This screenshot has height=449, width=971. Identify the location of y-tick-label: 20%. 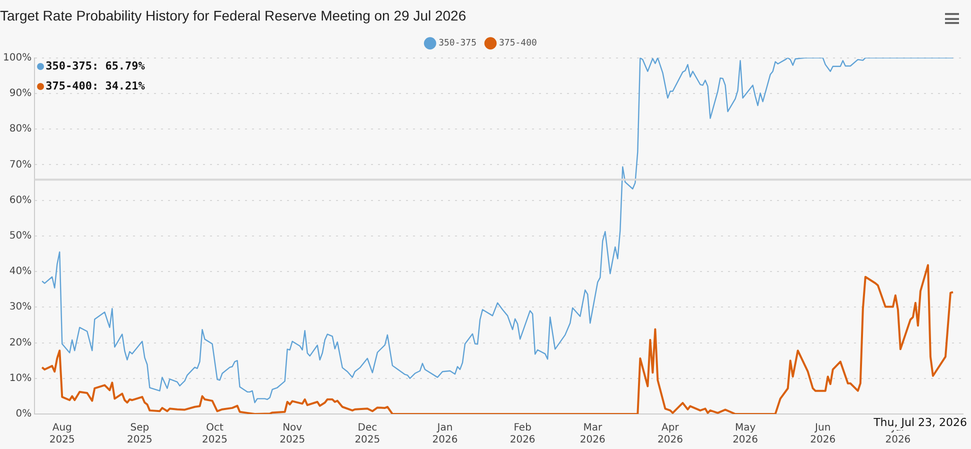
(20, 342).